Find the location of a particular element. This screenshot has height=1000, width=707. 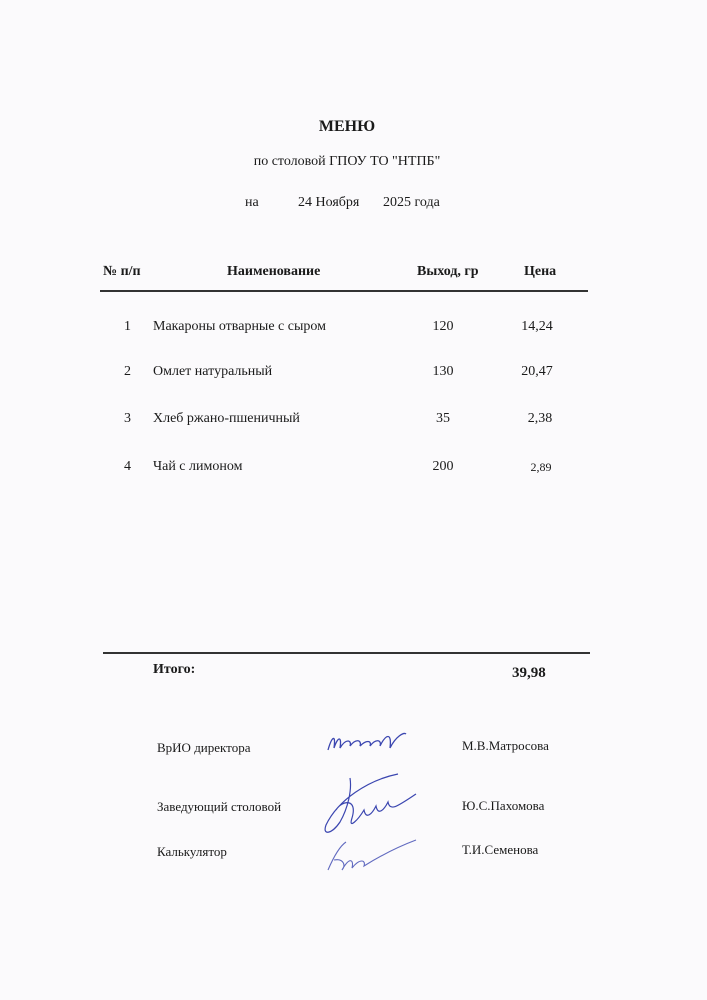

row-number: 3 is located at coordinates (127, 418).